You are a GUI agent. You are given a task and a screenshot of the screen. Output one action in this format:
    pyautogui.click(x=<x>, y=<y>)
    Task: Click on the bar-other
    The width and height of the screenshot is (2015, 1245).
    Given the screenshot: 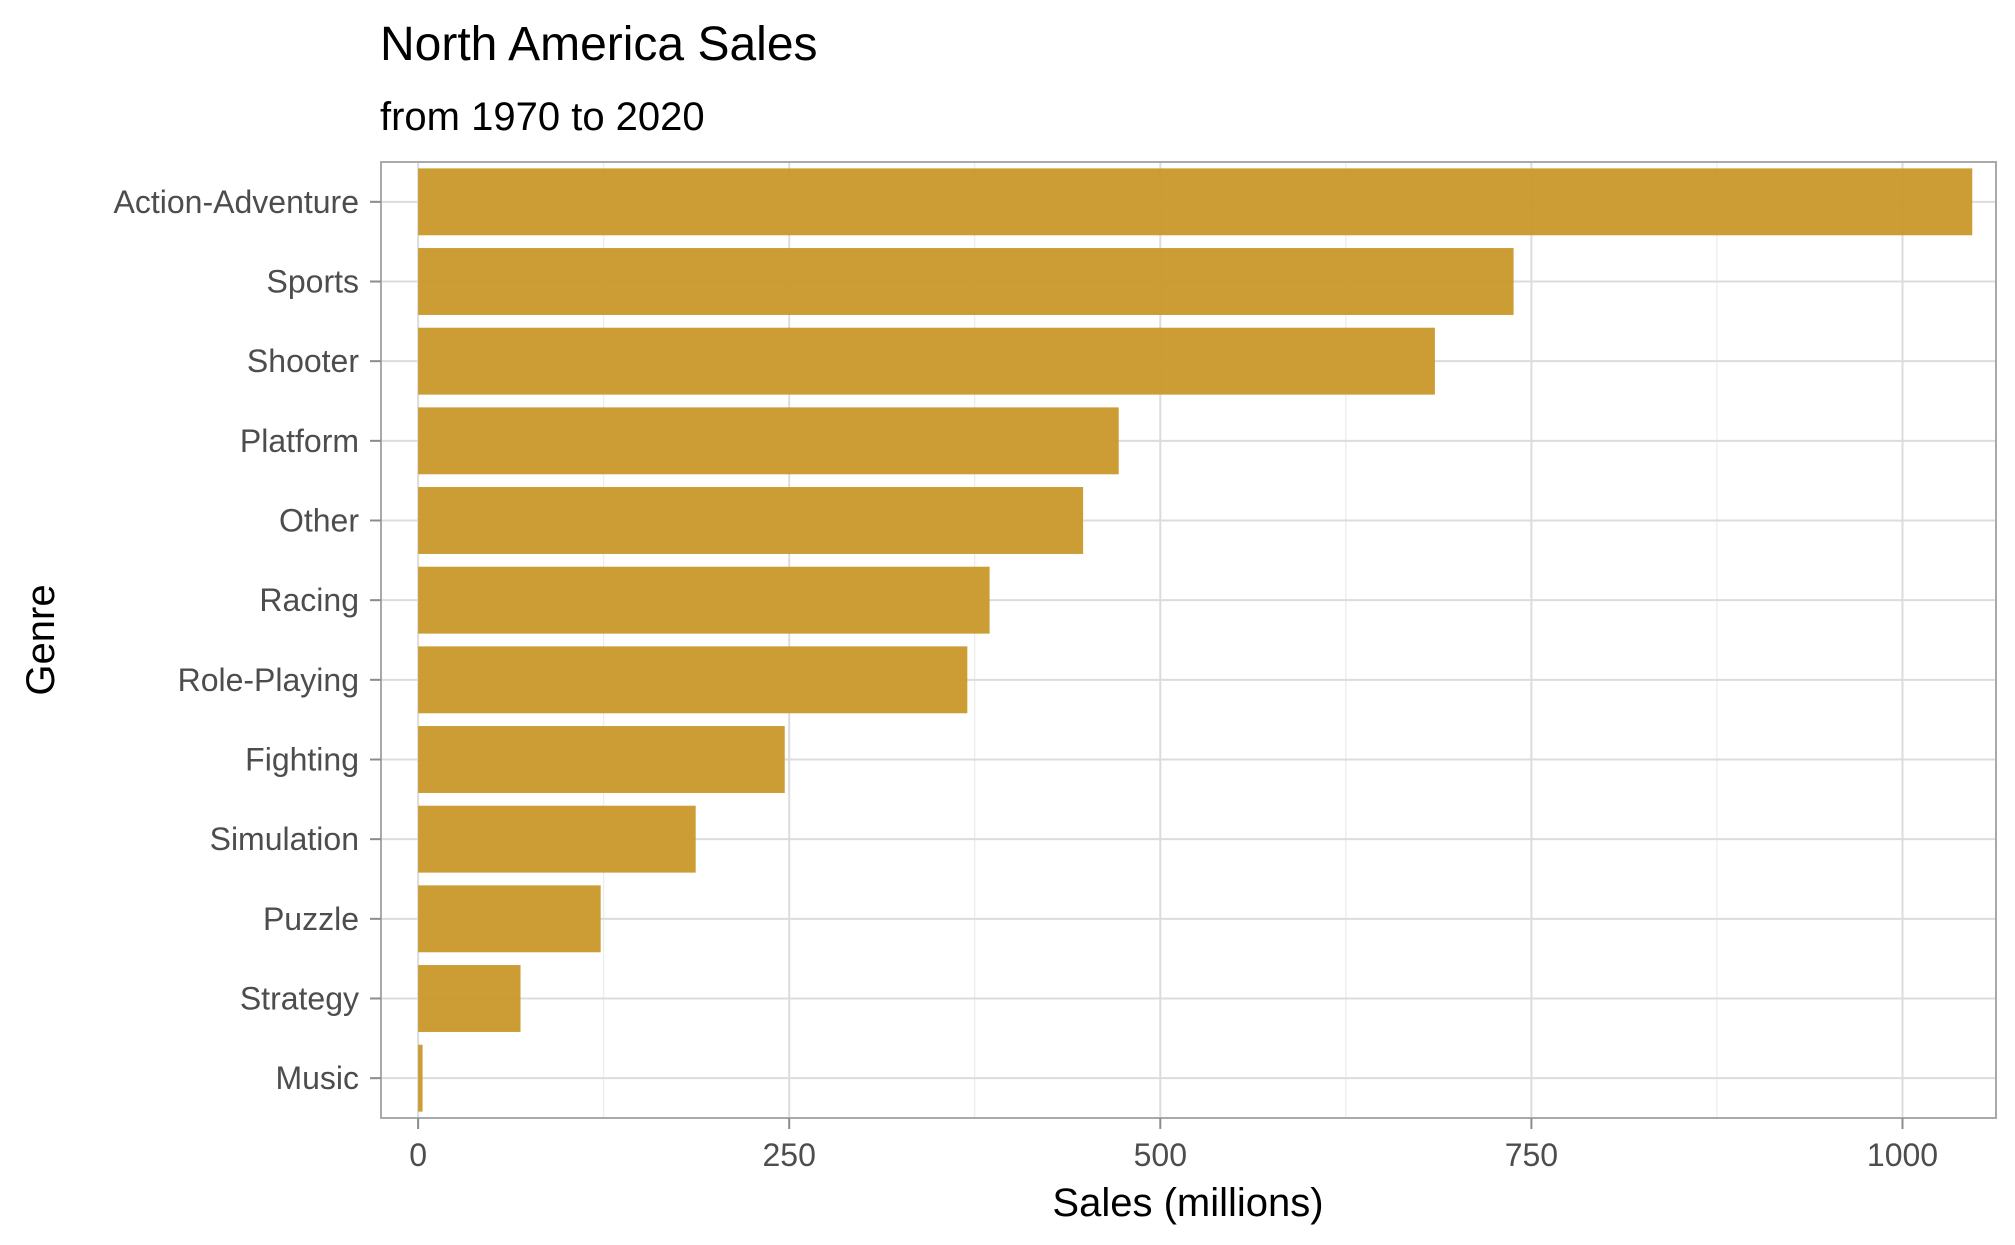 What is the action you would take?
    pyautogui.click(x=751, y=520)
    